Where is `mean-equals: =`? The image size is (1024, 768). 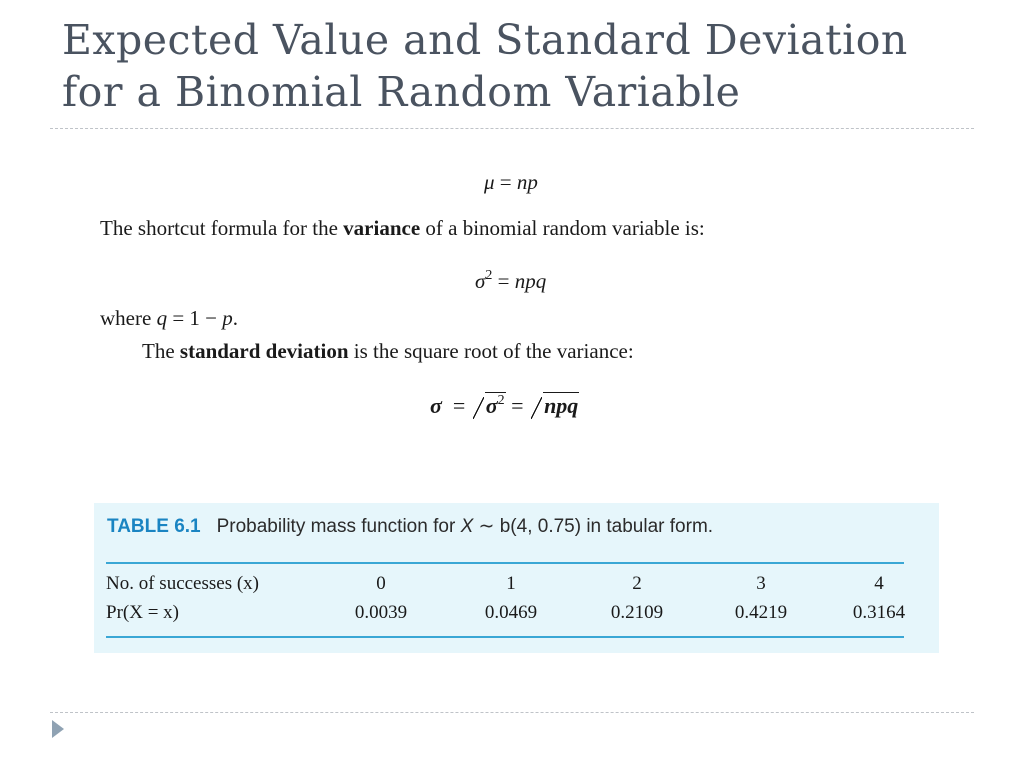 mean-equals: = is located at coordinates (505, 182).